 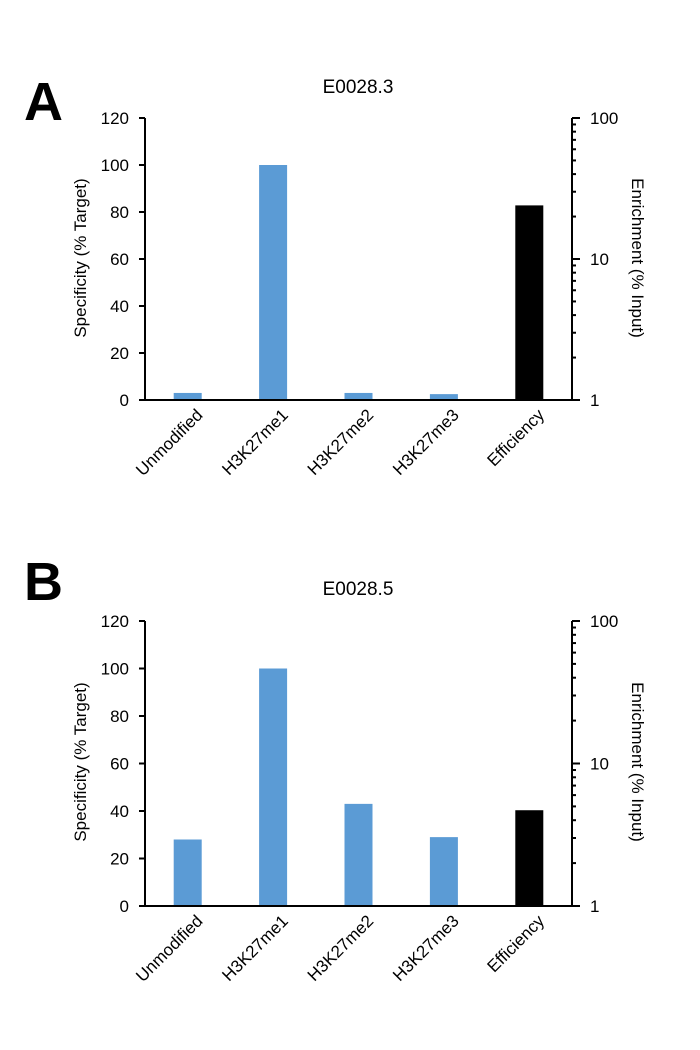 What do you see at coordinates (43, 582) in the screenshot?
I see `panel-letter: B` at bounding box center [43, 582].